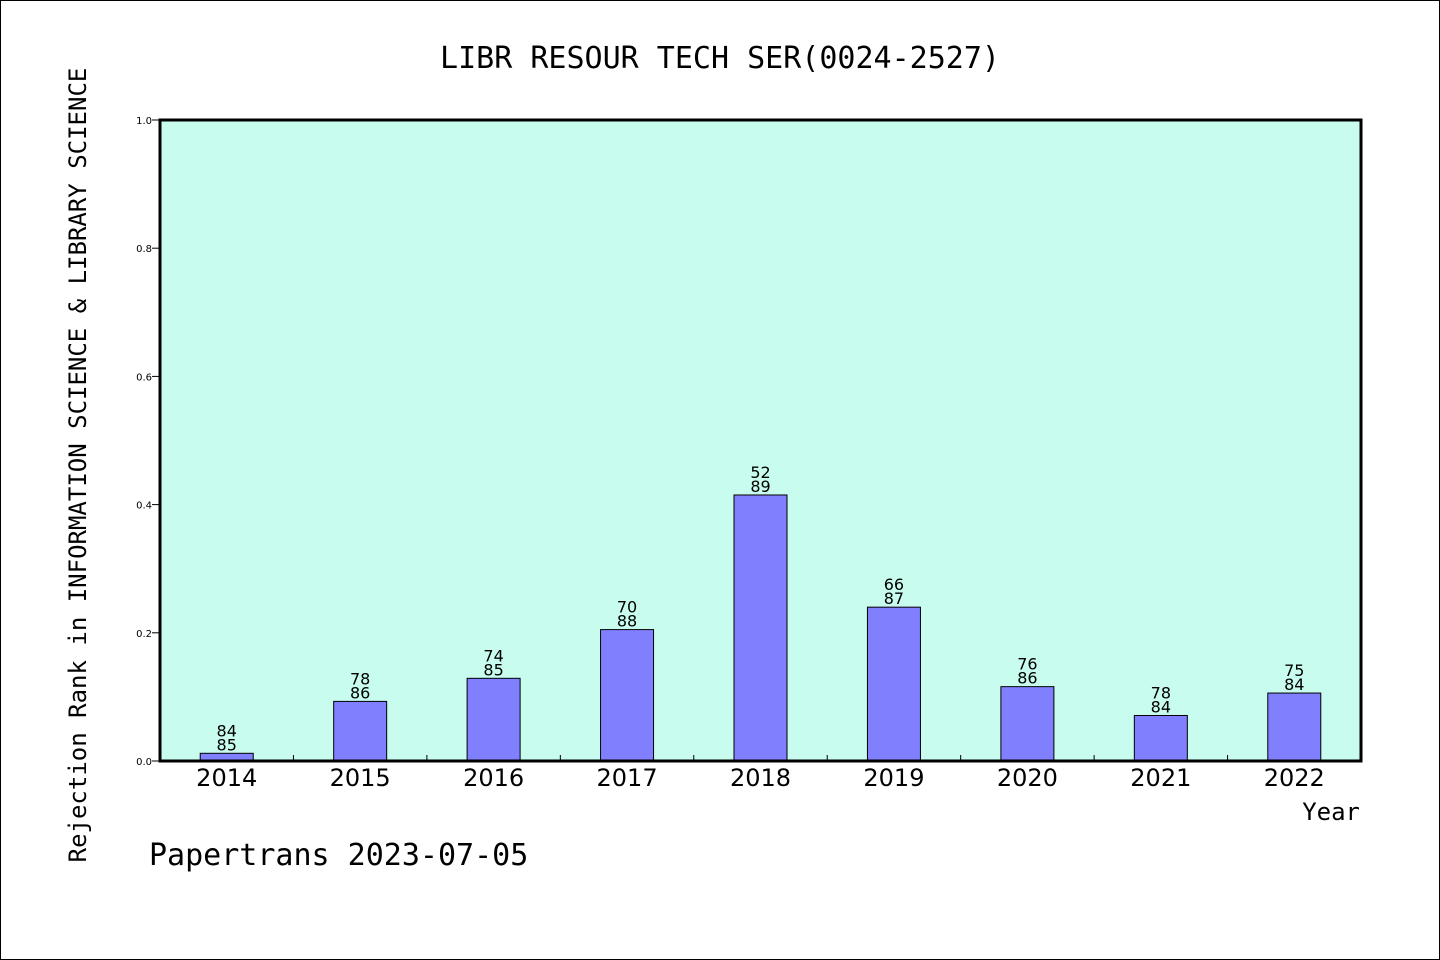  I want to click on y-tick-label: 0.8, so click(144, 249).